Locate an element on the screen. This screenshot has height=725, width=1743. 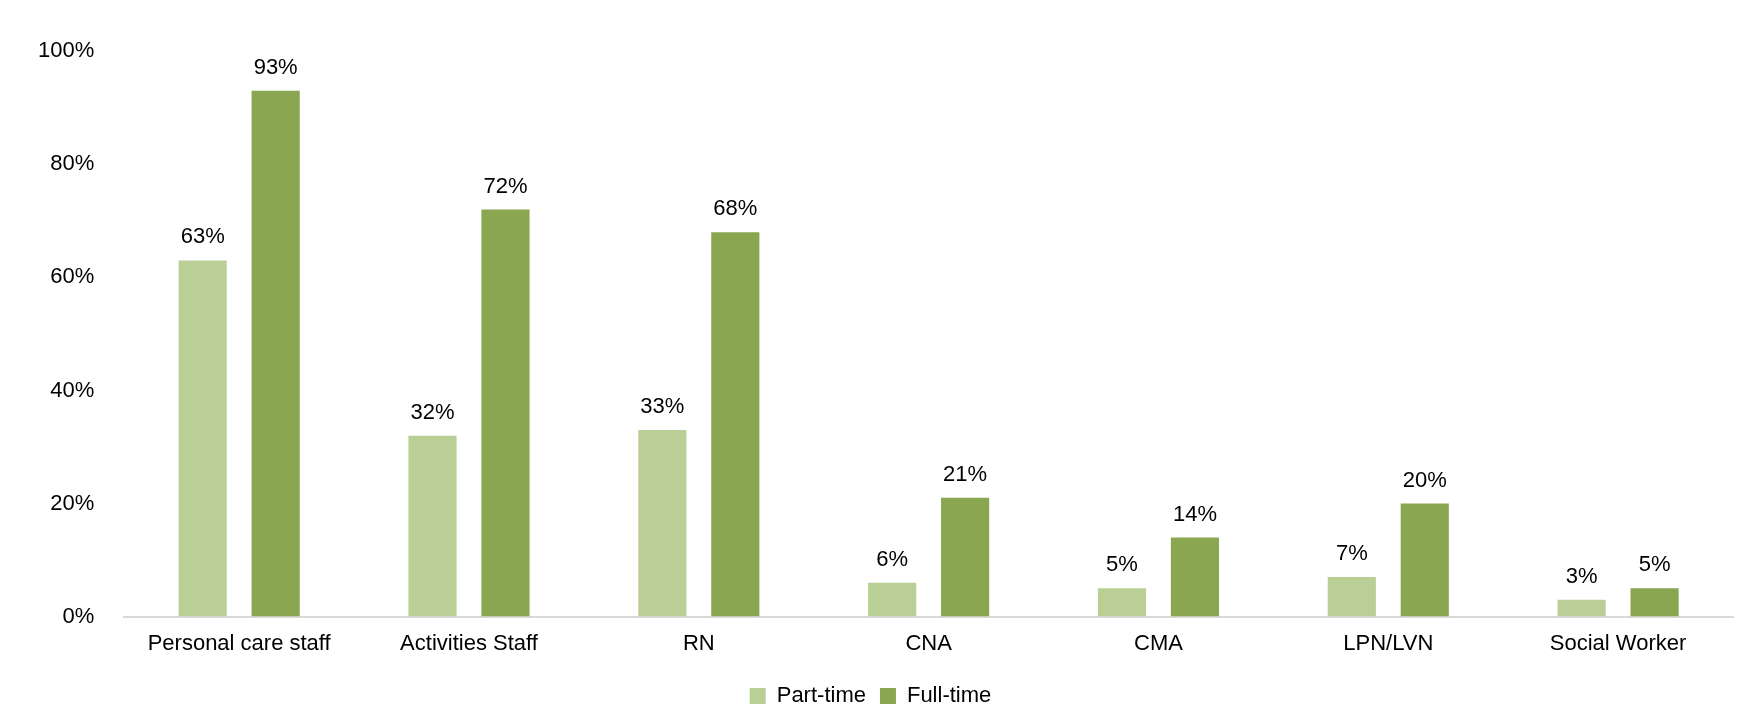
x-tick-label: Social Worker is located at coordinates (1618, 642).